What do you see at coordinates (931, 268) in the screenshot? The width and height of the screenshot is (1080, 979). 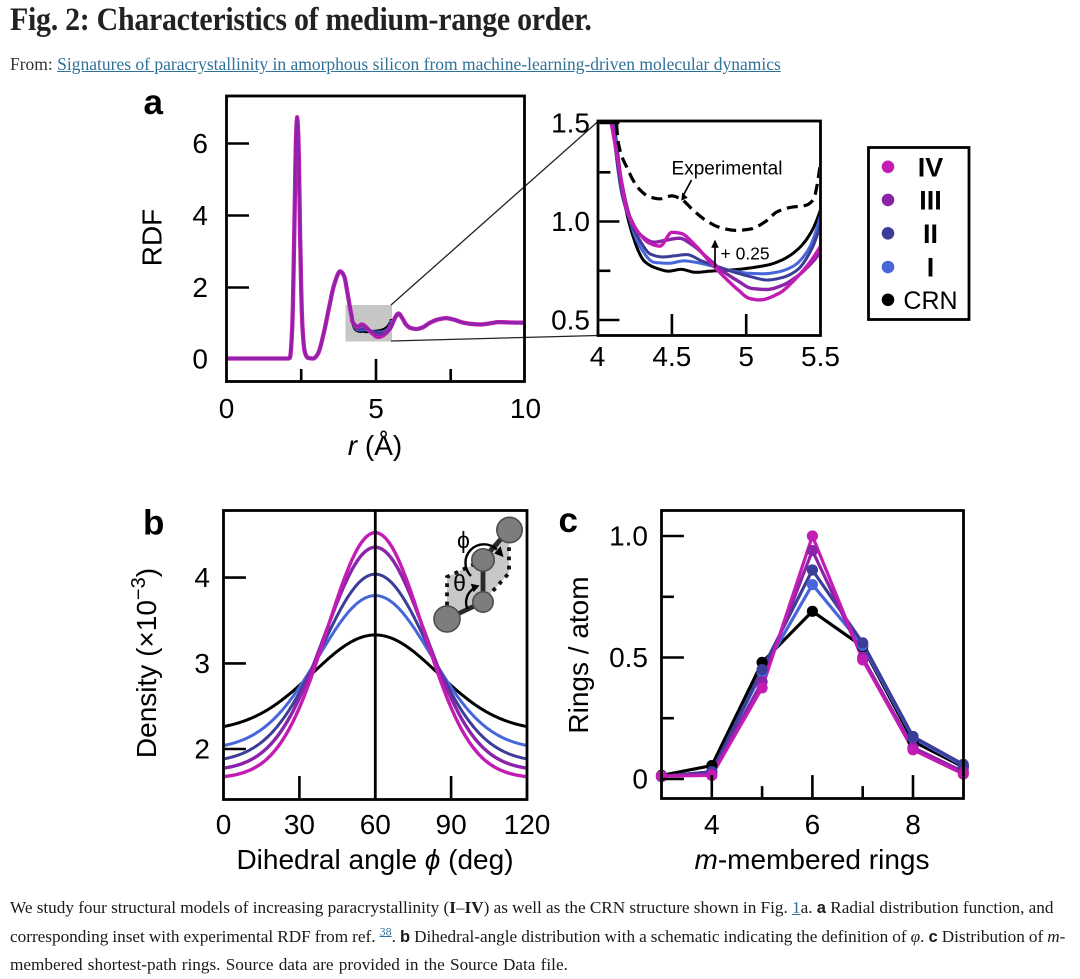 I see `svg-text: I` at bounding box center [931, 268].